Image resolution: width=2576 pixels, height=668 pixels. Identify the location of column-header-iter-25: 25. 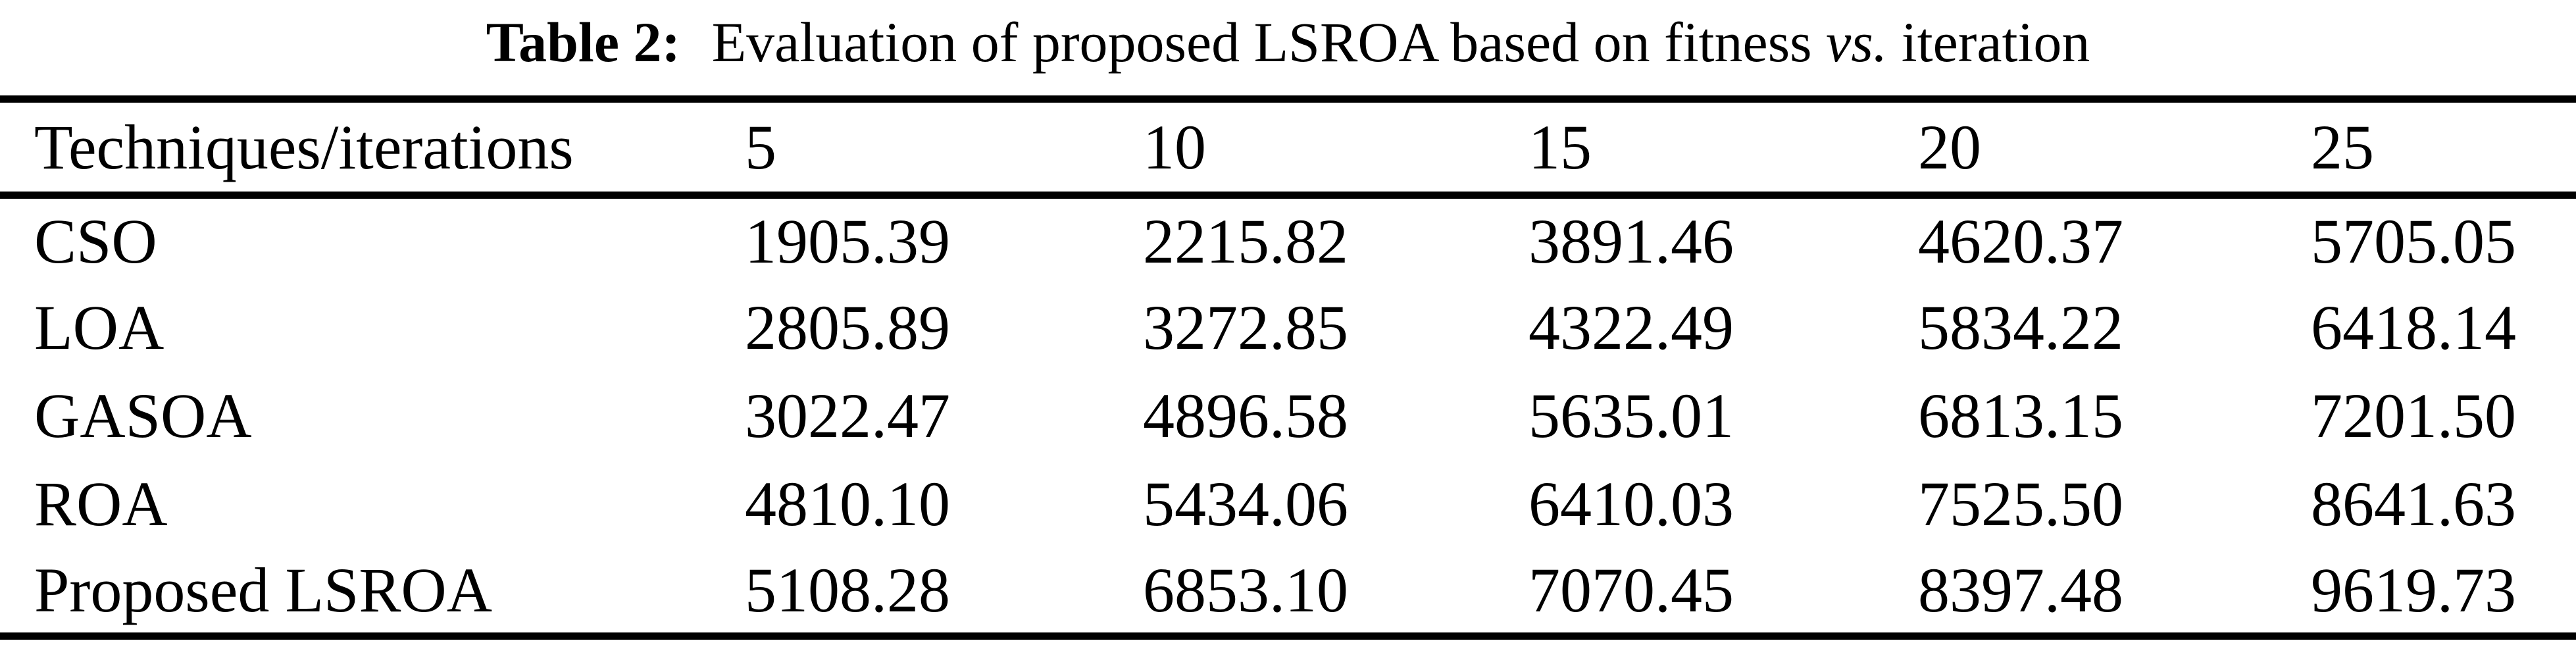
(2342, 147).